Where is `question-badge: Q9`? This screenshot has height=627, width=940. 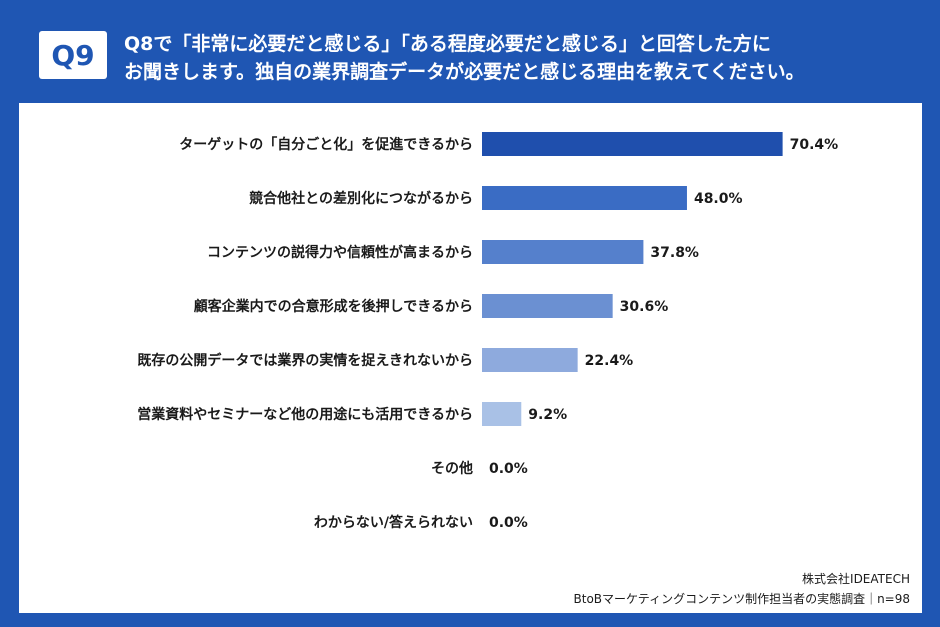 question-badge: Q9 is located at coordinates (73, 55).